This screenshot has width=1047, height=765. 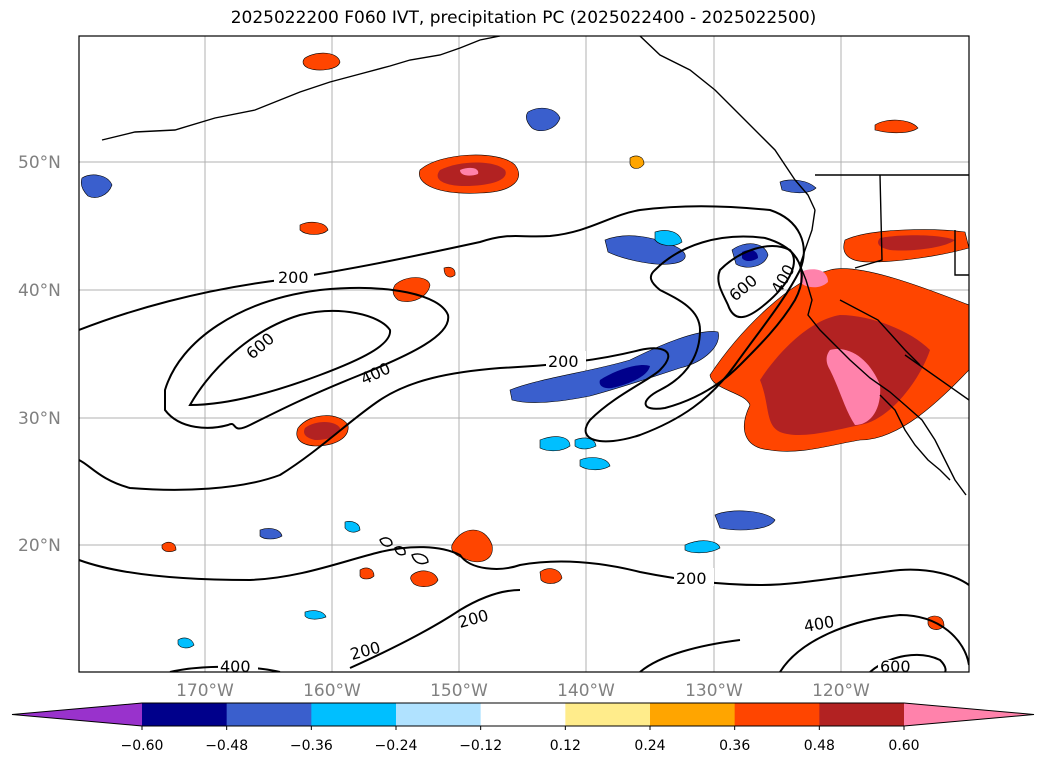 I want to click on precip-blob-south3, so click(x=551, y=576).